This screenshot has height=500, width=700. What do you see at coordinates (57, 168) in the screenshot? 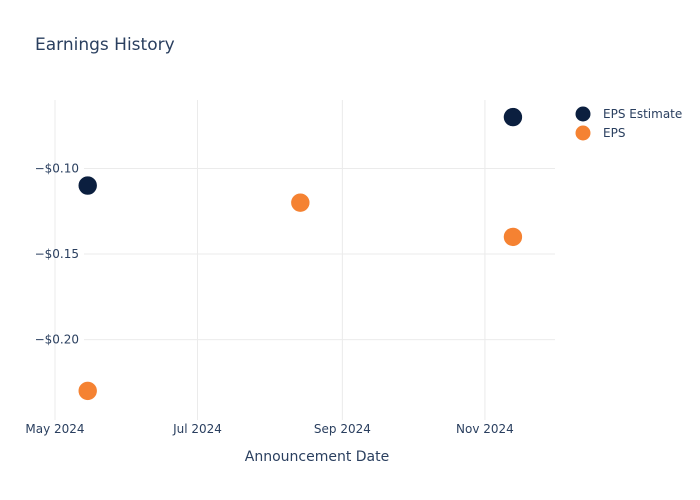
I see `y-tick-label: −$0.10` at bounding box center [57, 168].